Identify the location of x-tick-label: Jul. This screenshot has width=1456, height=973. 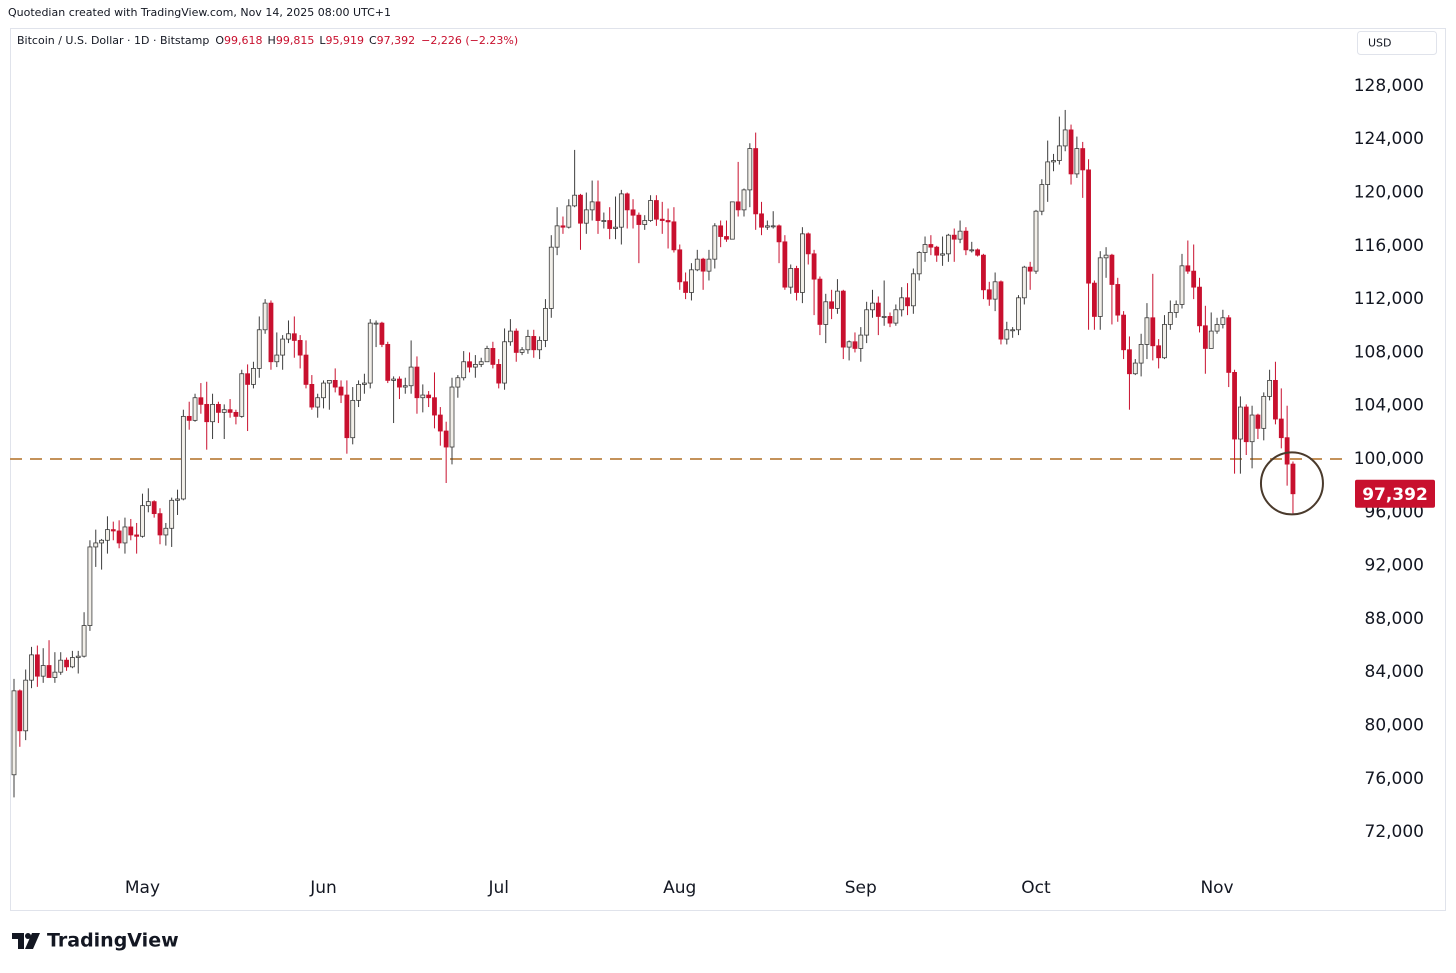
(498, 888).